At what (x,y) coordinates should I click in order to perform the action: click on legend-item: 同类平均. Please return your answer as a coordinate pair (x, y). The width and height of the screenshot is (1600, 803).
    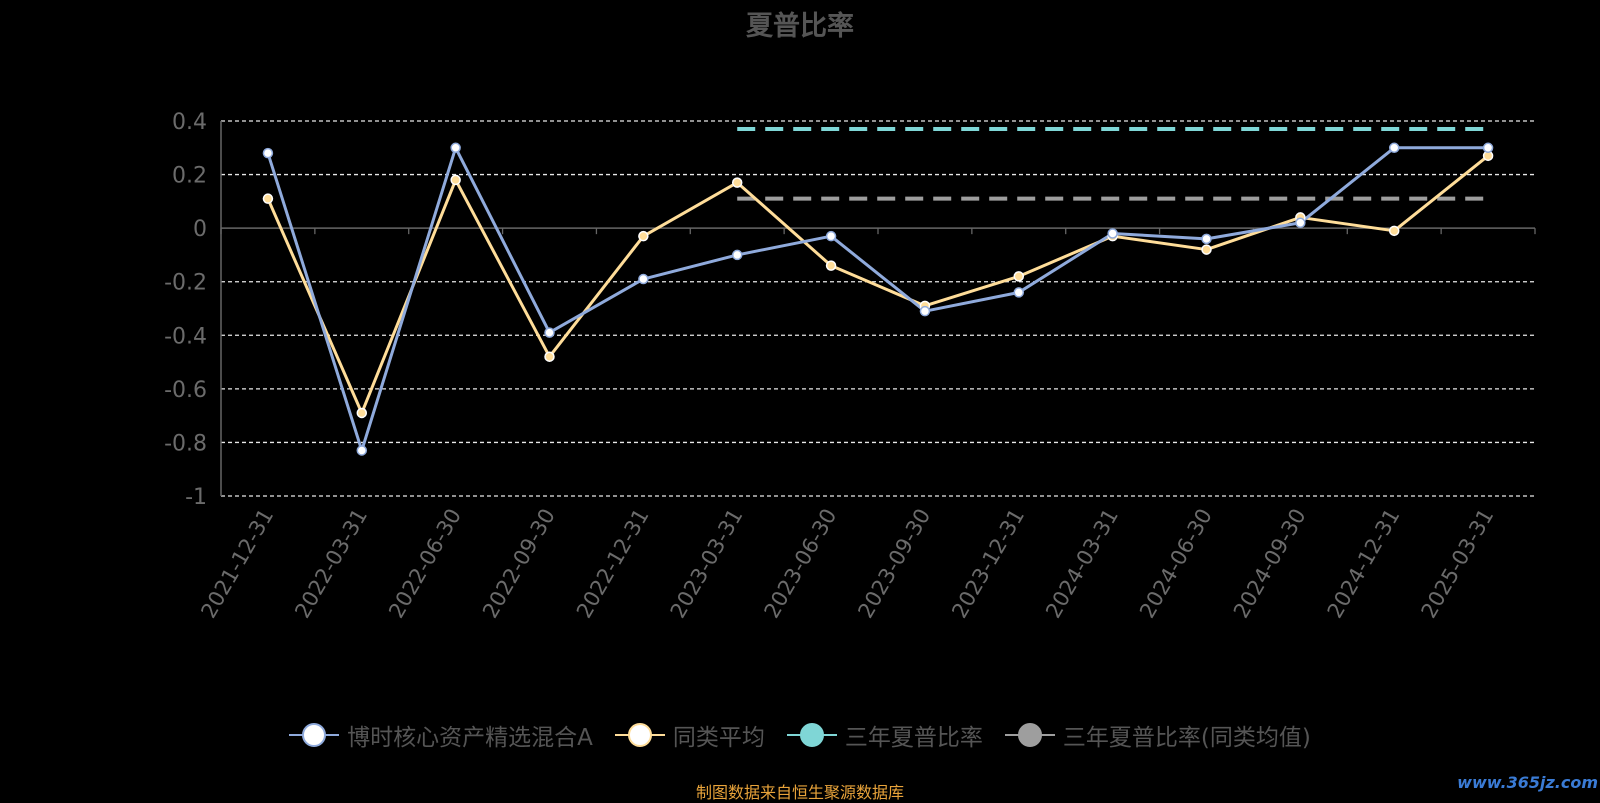
    Looking at the image, I should click on (689, 735).